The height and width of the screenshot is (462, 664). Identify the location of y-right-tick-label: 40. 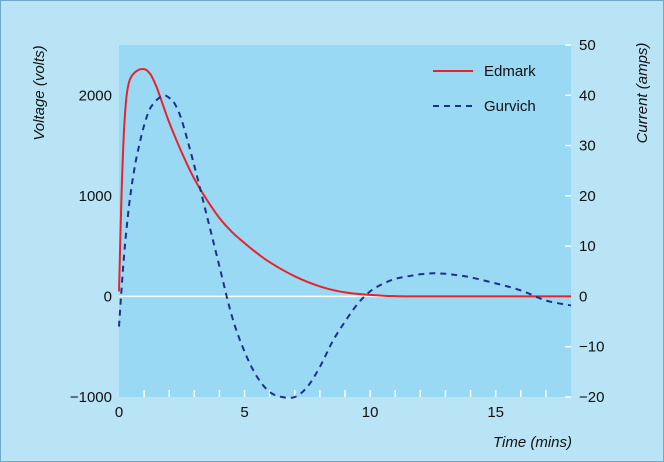
(587, 95).